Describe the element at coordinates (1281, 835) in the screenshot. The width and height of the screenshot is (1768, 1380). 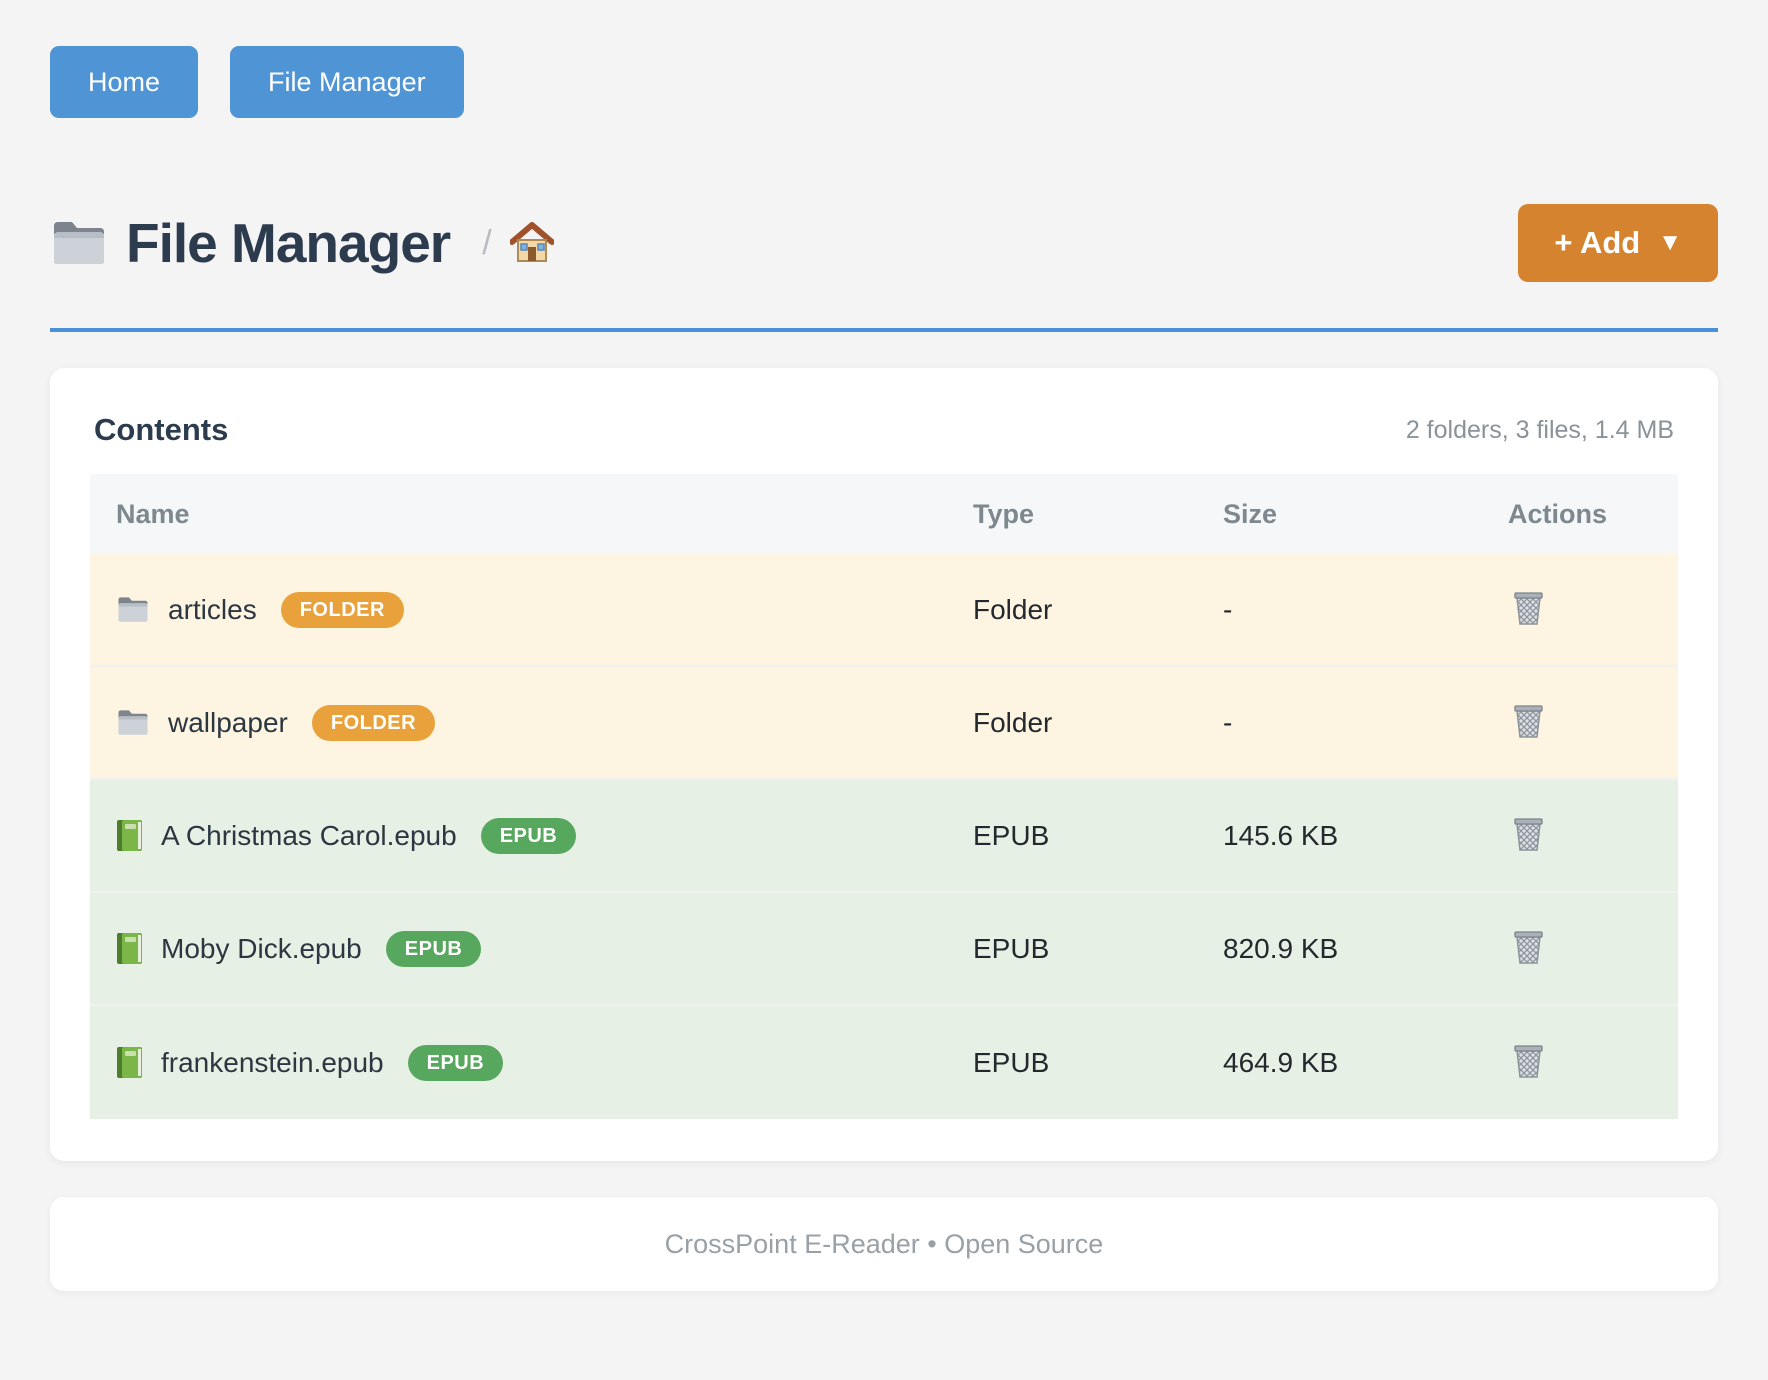
I see `size-cell: 145.6 KB` at that location.